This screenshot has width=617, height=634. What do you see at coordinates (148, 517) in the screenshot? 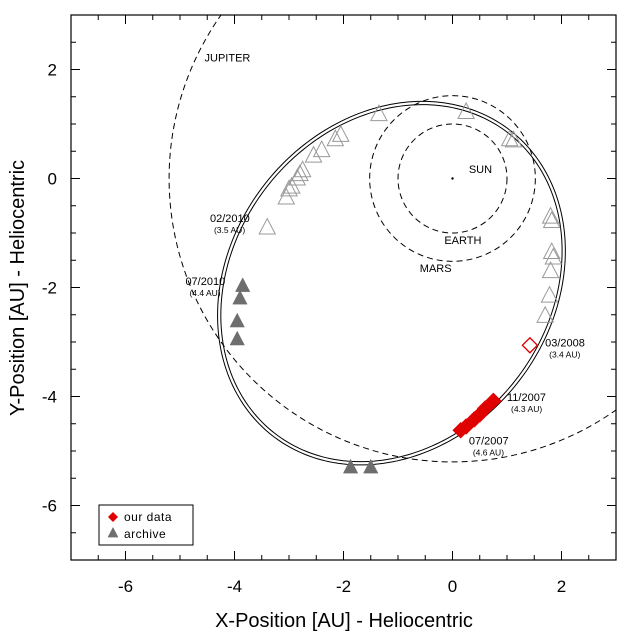
I see `legend-our-data-label: our data` at bounding box center [148, 517].